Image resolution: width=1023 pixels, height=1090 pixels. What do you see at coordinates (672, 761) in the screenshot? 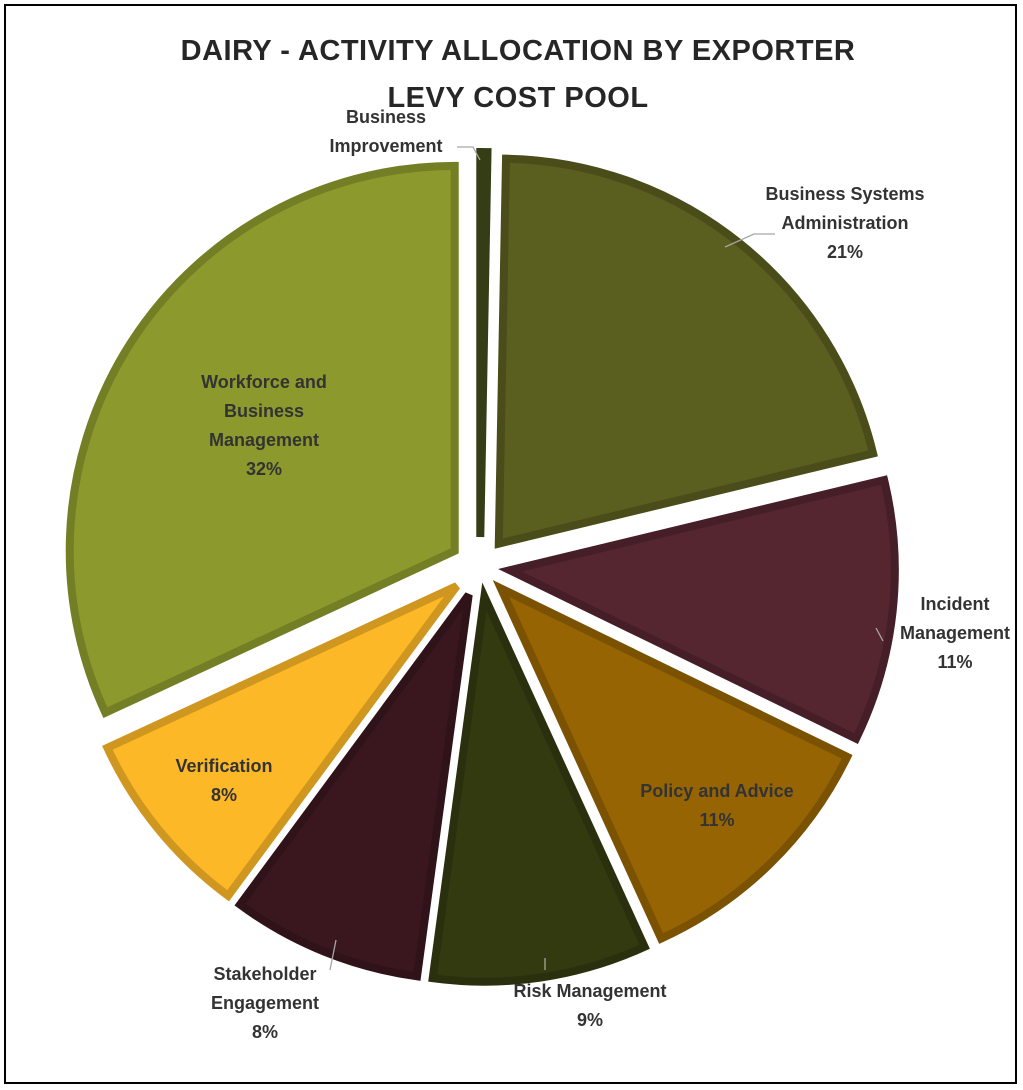
I see `pie-slice-policy-and-advice` at bounding box center [672, 761].